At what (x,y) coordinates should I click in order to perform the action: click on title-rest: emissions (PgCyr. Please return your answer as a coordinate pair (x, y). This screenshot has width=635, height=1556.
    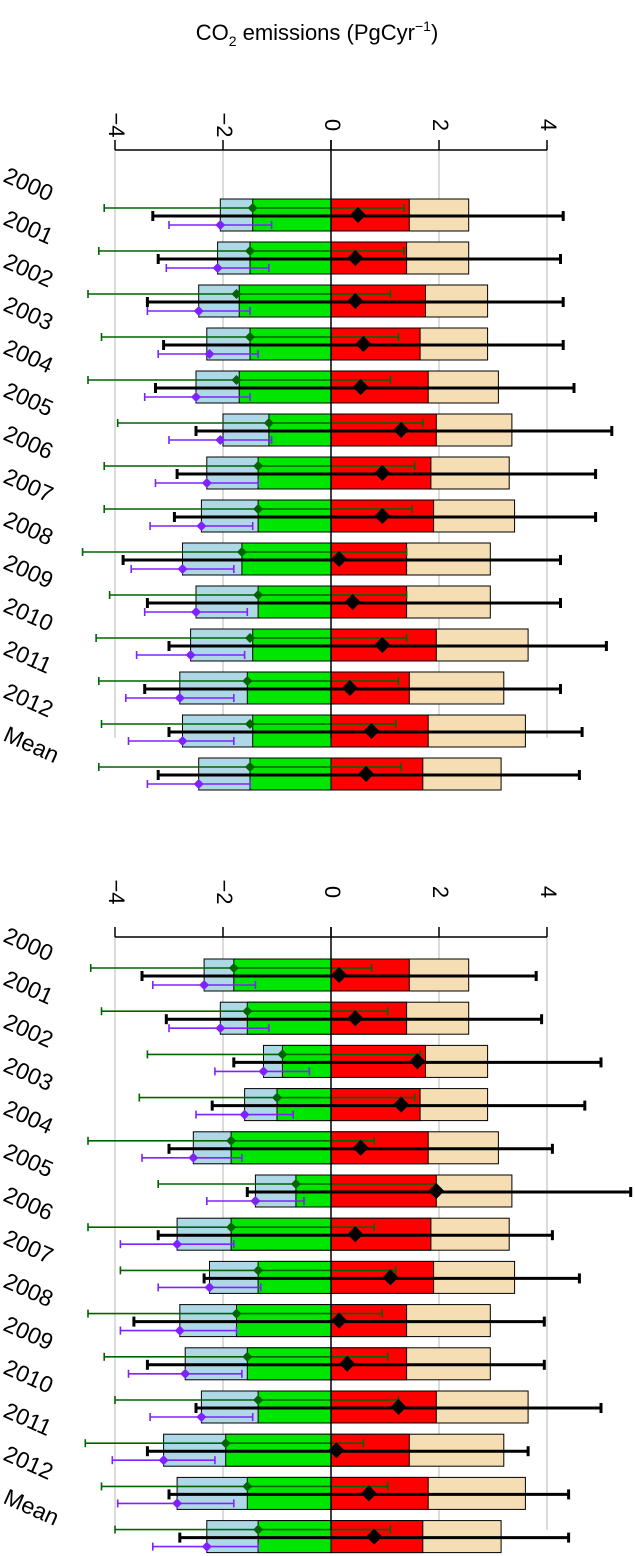
    Looking at the image, I should click on (326, 32).